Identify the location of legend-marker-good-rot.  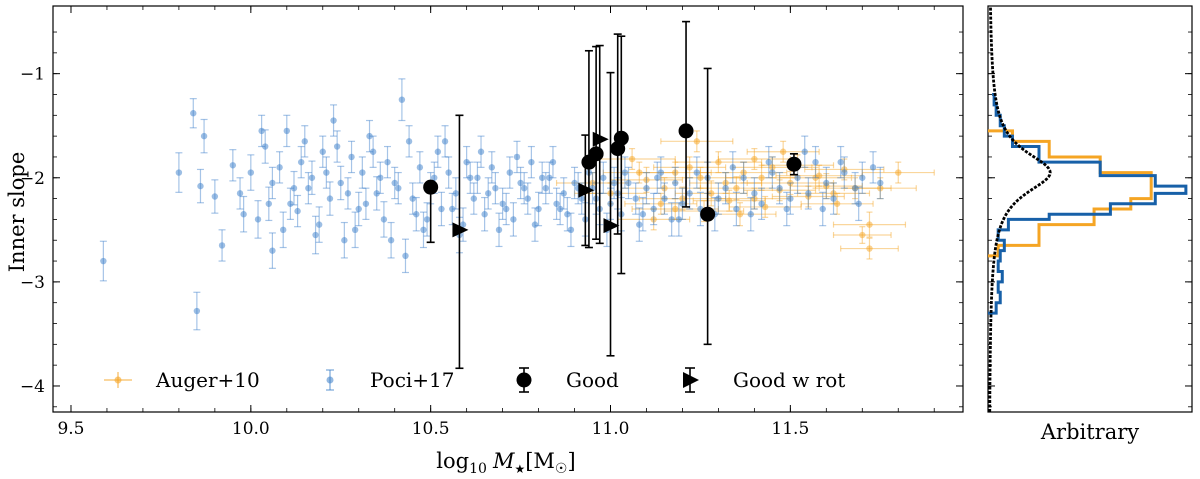
(691, 380).